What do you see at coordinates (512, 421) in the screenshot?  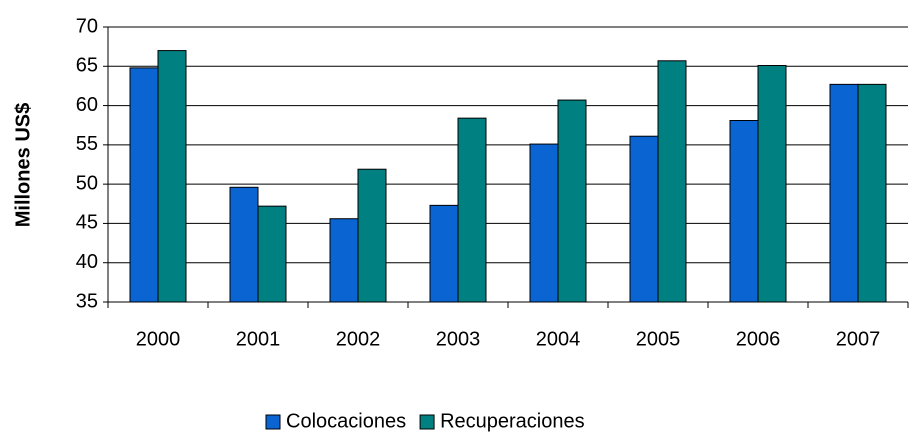 I see `legend-label: Recuperaciones` at bounding box center [512, 421].